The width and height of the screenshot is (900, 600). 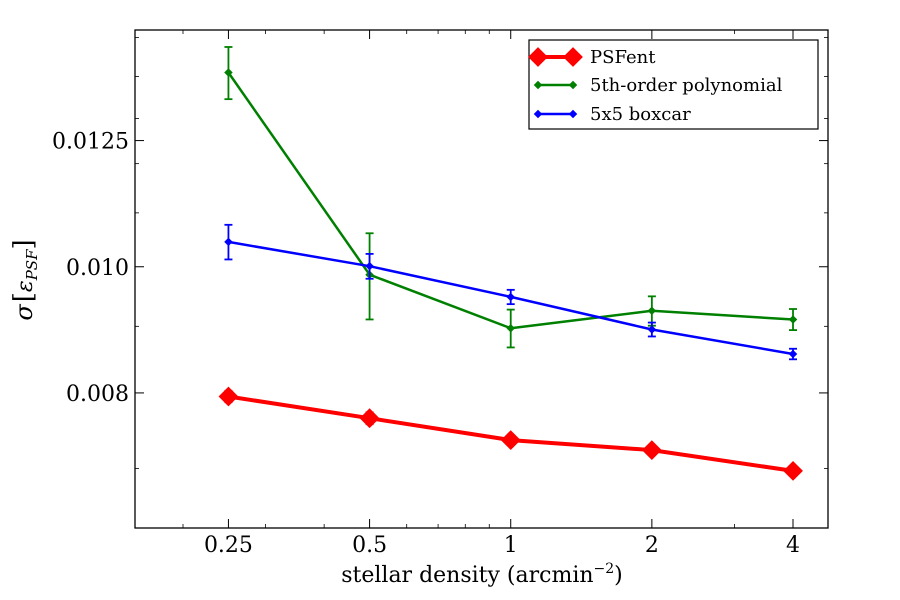 I want to click on y-axis-label-subscript: PSF, so click(x=32, y=265).